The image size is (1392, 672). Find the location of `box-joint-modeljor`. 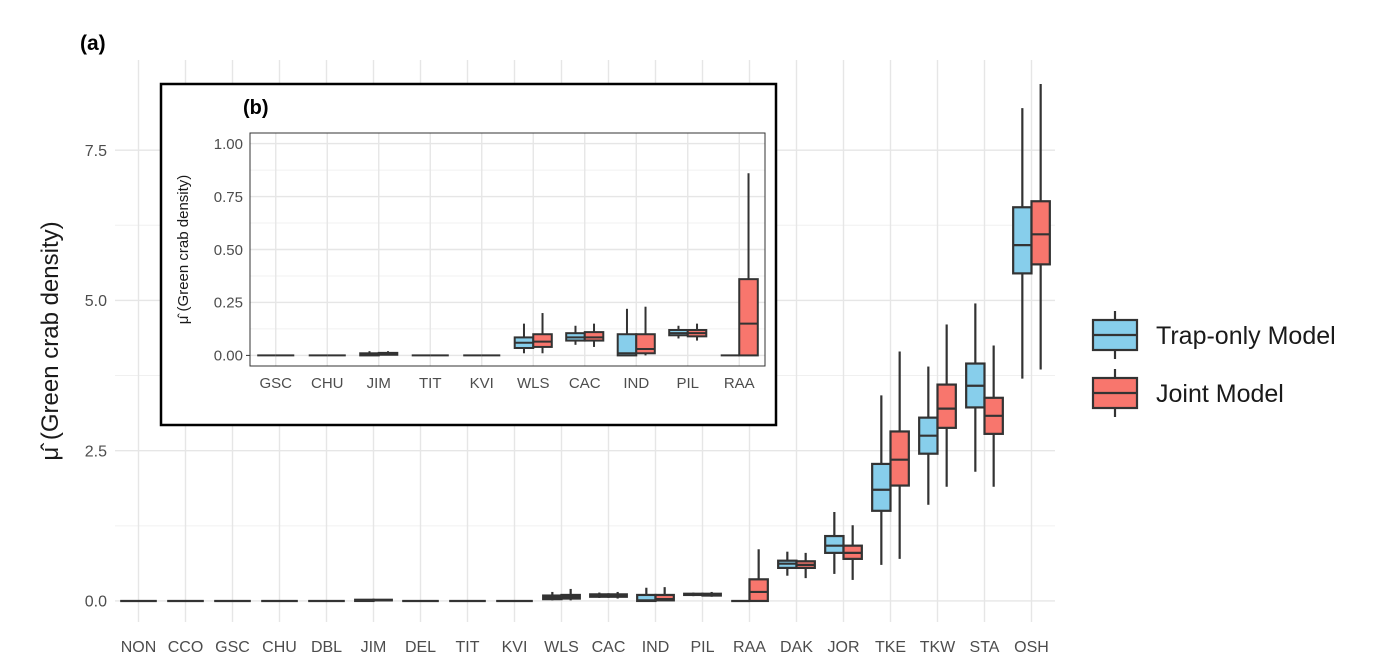

box-joint-modeljor is located at coordinates (852, 552).